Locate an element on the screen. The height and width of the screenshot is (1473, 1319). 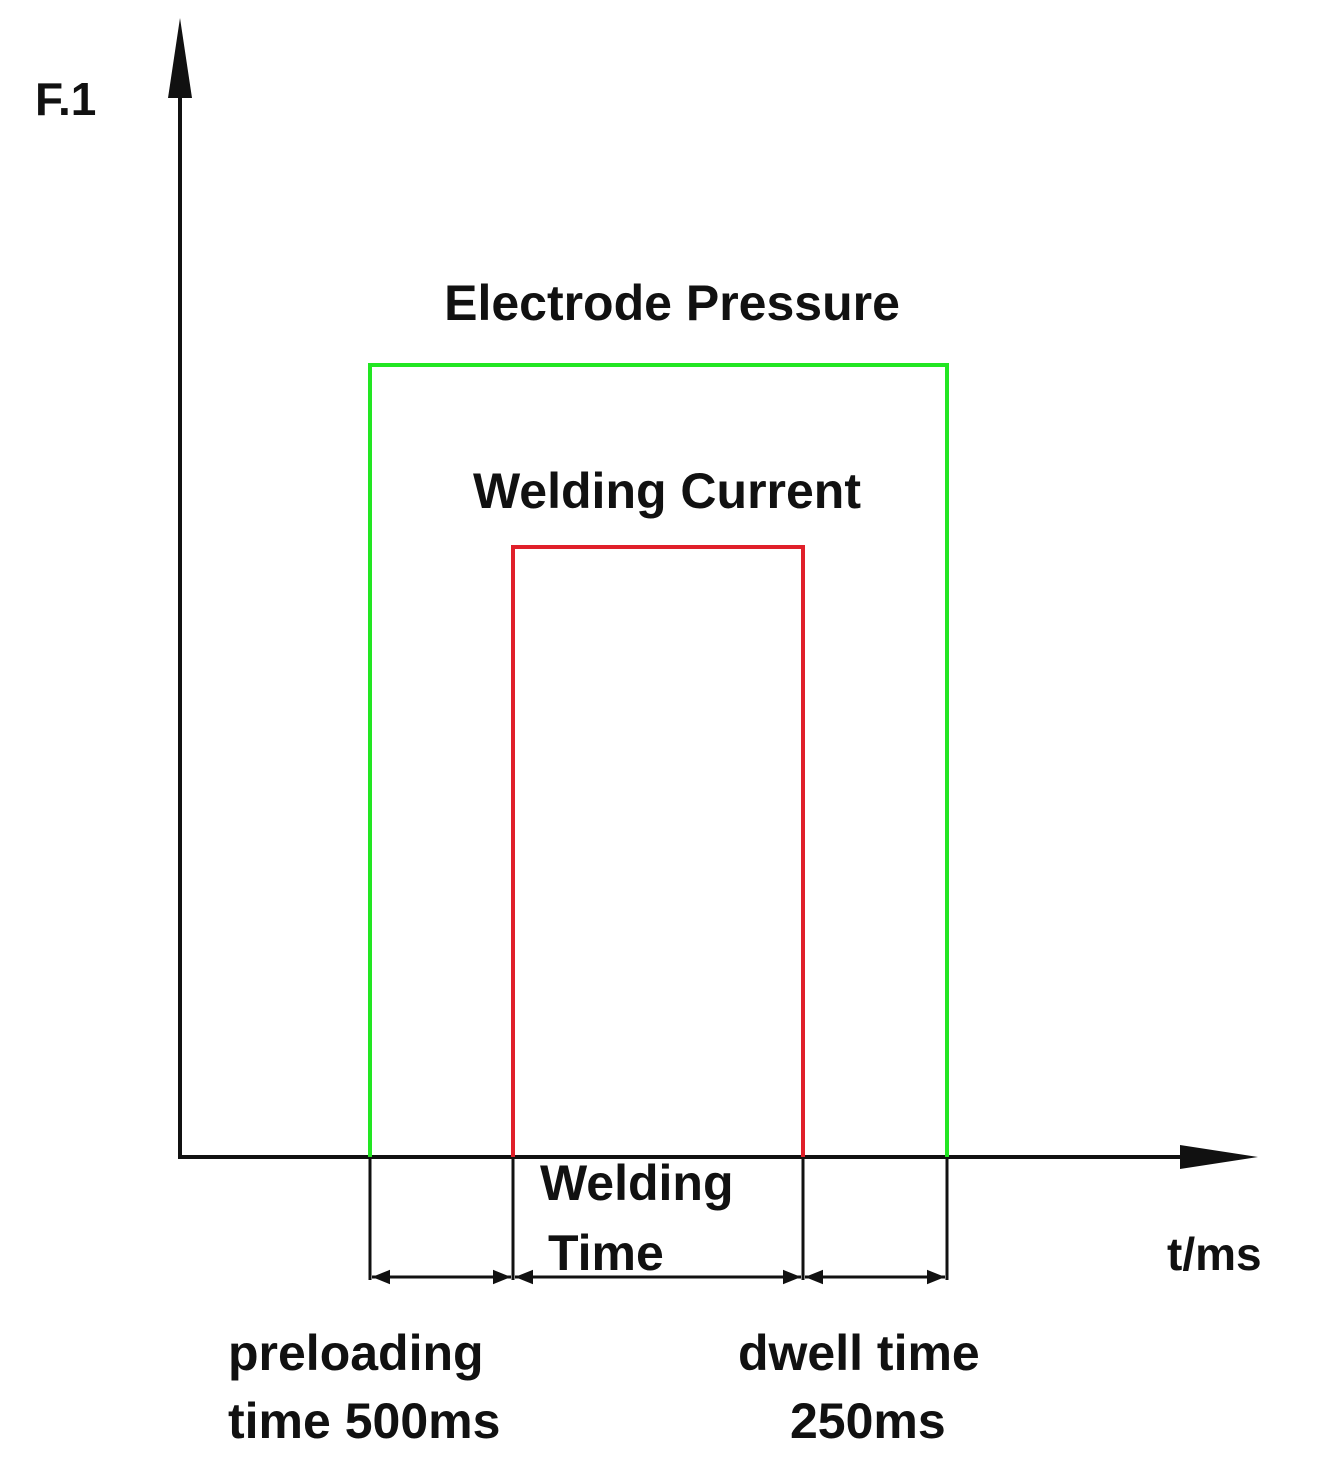
welding-time-label: Welding is located at coordinates (637, 1183).